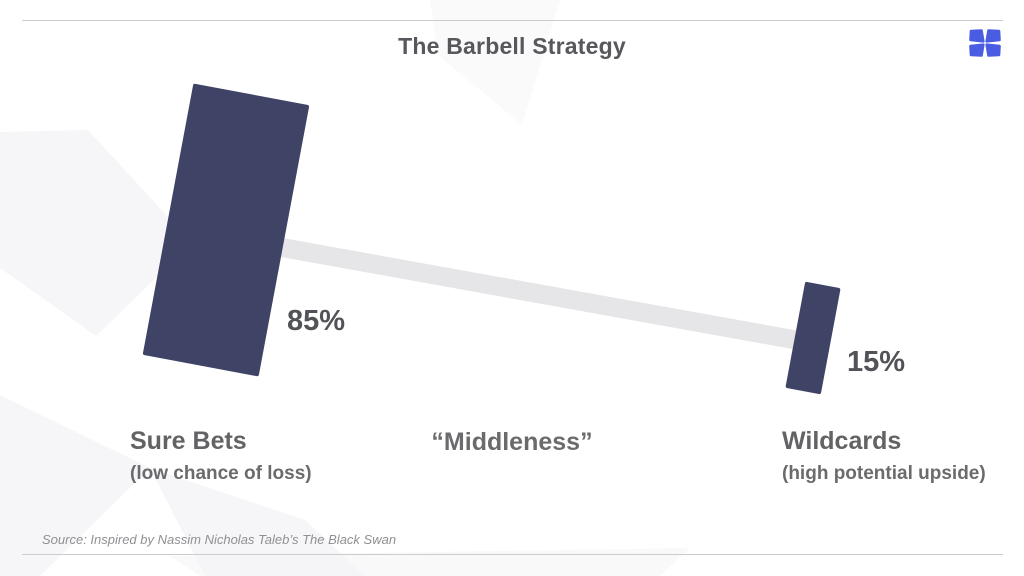 The image size is (1024, 576). I want to click on bottom-divider, so click(512, 554).